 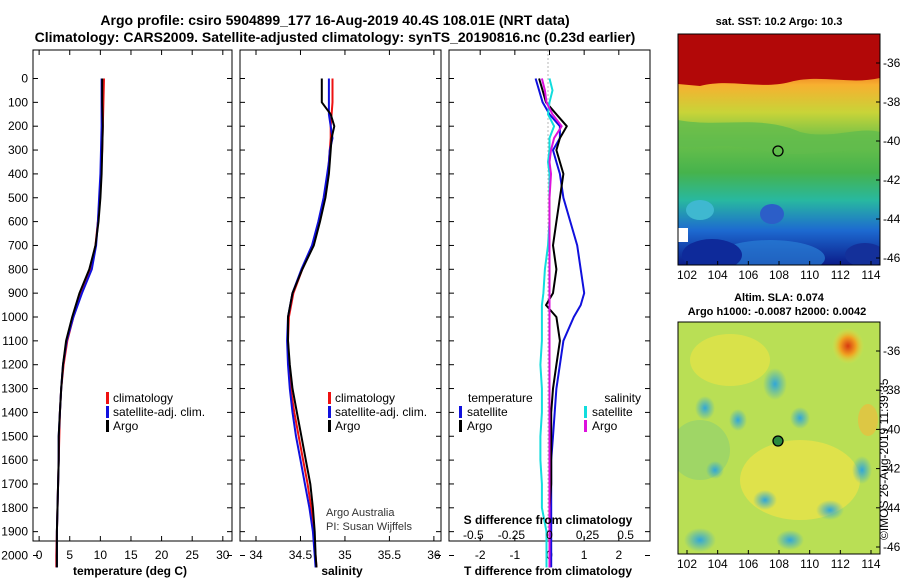 What do you see at coordinates (14, 412) in the screenshot?
I see `depth-tick-label: 1400` at bounding box center [14, 412].